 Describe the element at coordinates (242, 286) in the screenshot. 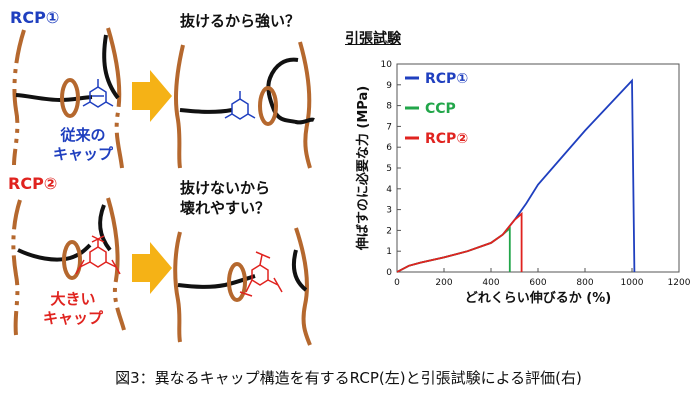

I see `rcp2-after-drawing` at that location.